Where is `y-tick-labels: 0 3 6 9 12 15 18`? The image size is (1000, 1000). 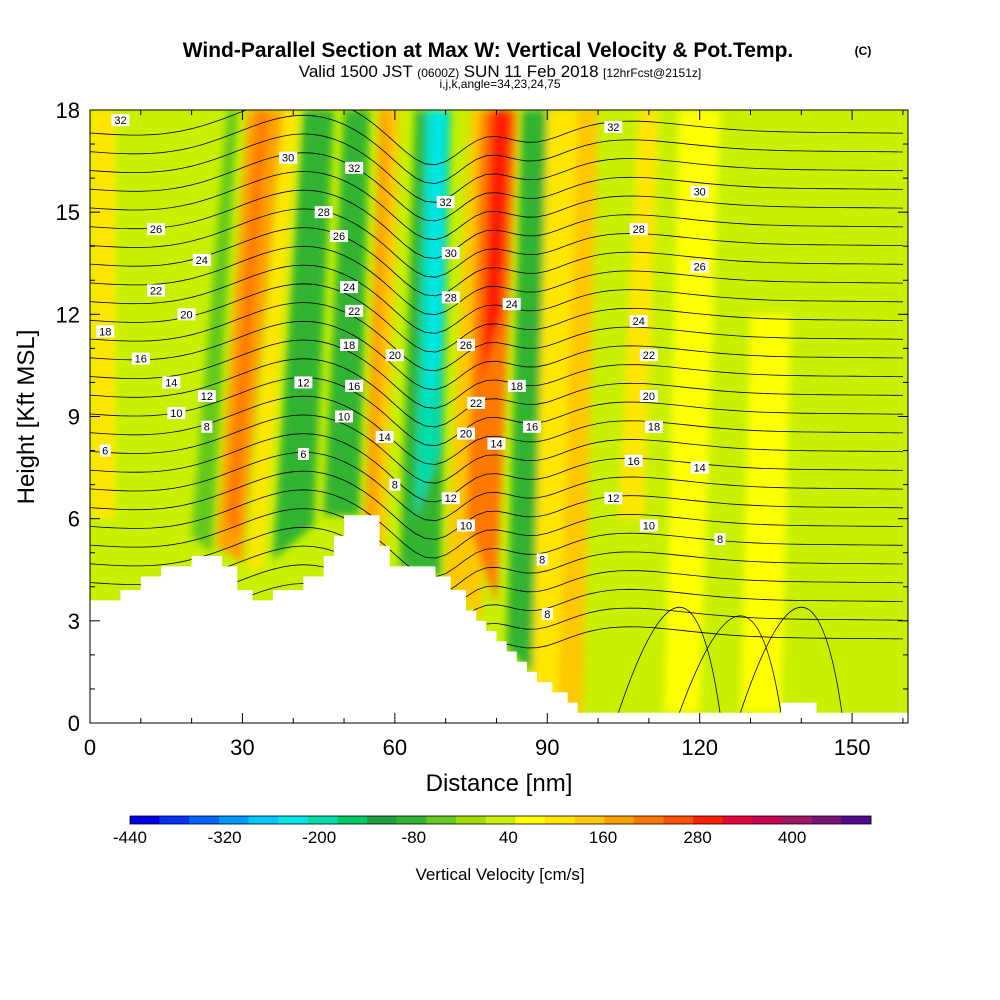
y-tick-labels: 0 3 6 9 12 15 18 is located at coordinates (68, 417).